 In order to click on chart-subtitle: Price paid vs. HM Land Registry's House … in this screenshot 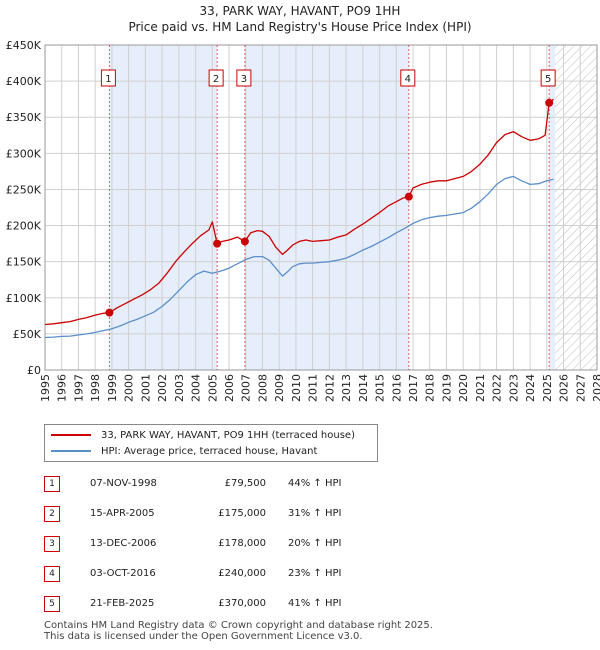, I will do `click(300, 27)`.